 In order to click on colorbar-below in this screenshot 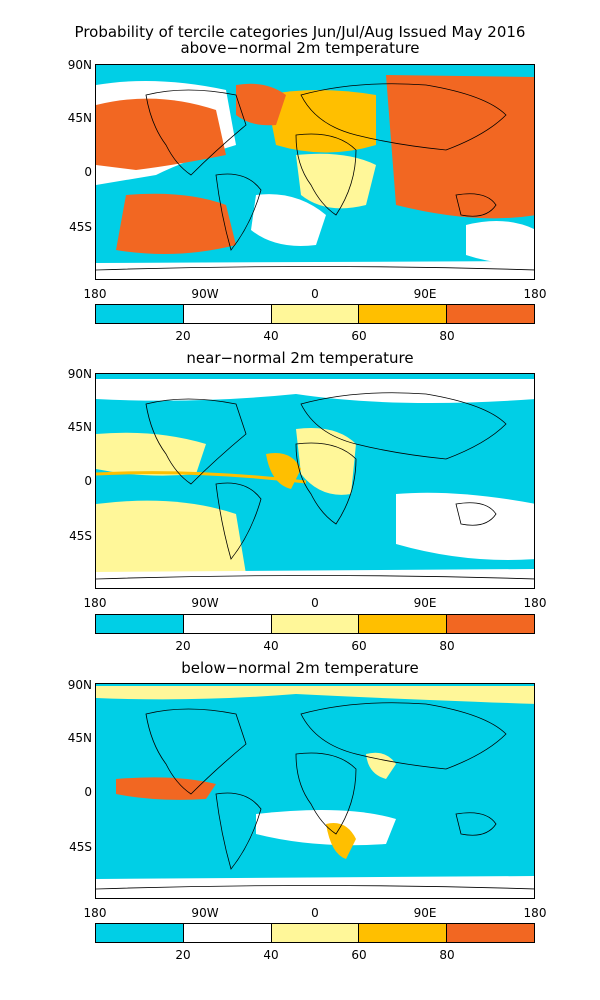, I will do `click(315, 933)`.